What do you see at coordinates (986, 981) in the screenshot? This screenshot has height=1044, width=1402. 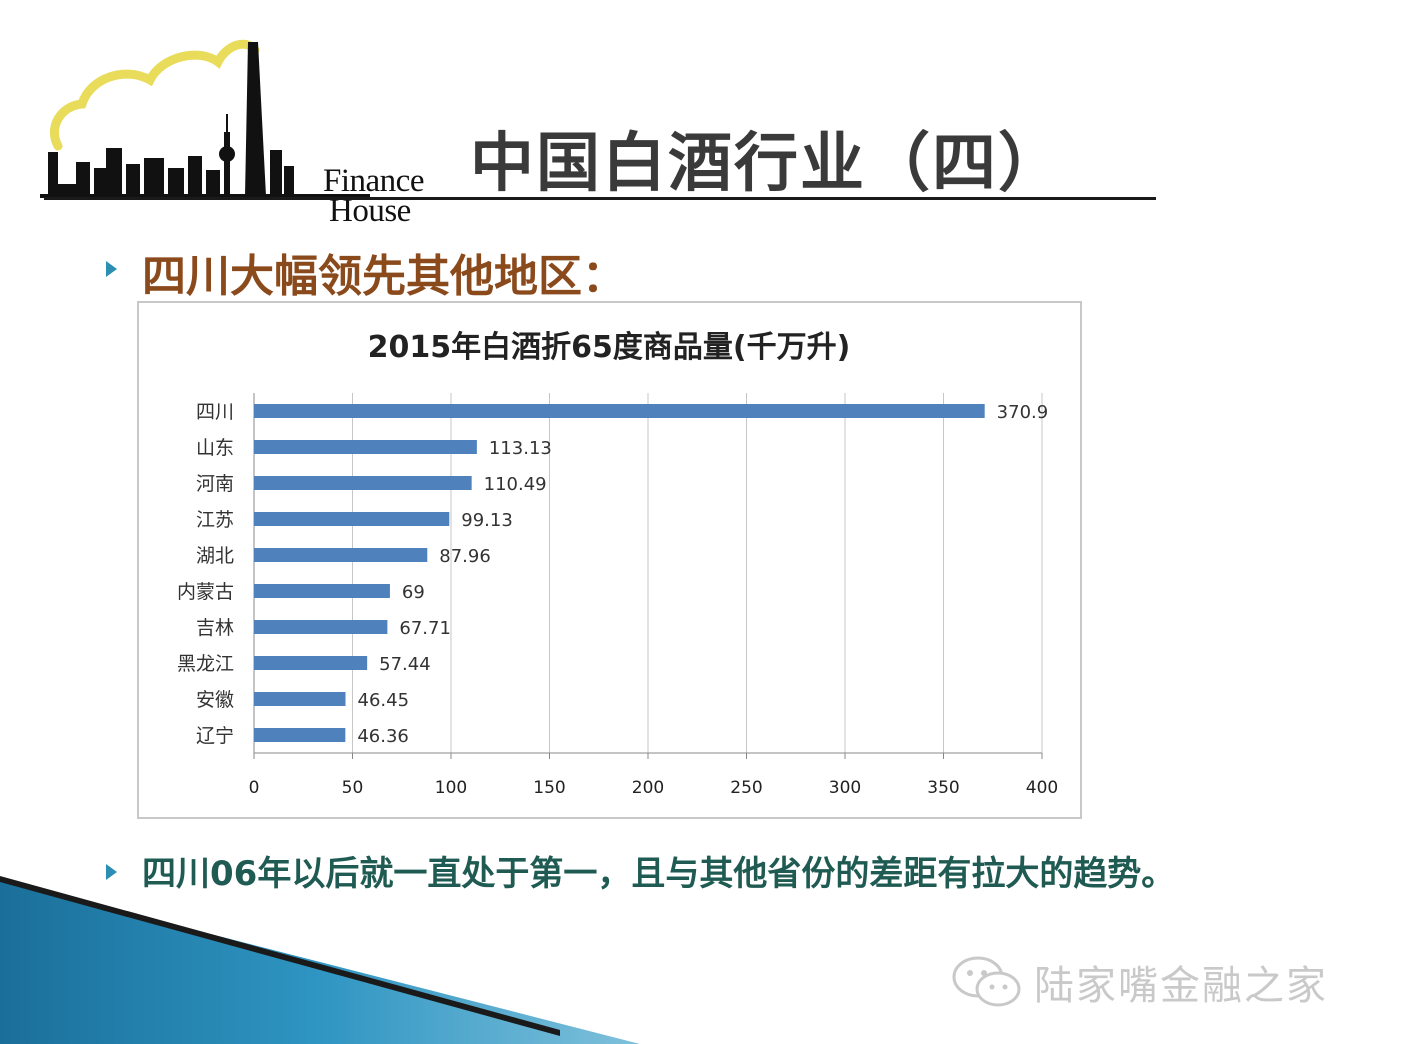 I see `wechat-icon` at bounding box center [986, 981].